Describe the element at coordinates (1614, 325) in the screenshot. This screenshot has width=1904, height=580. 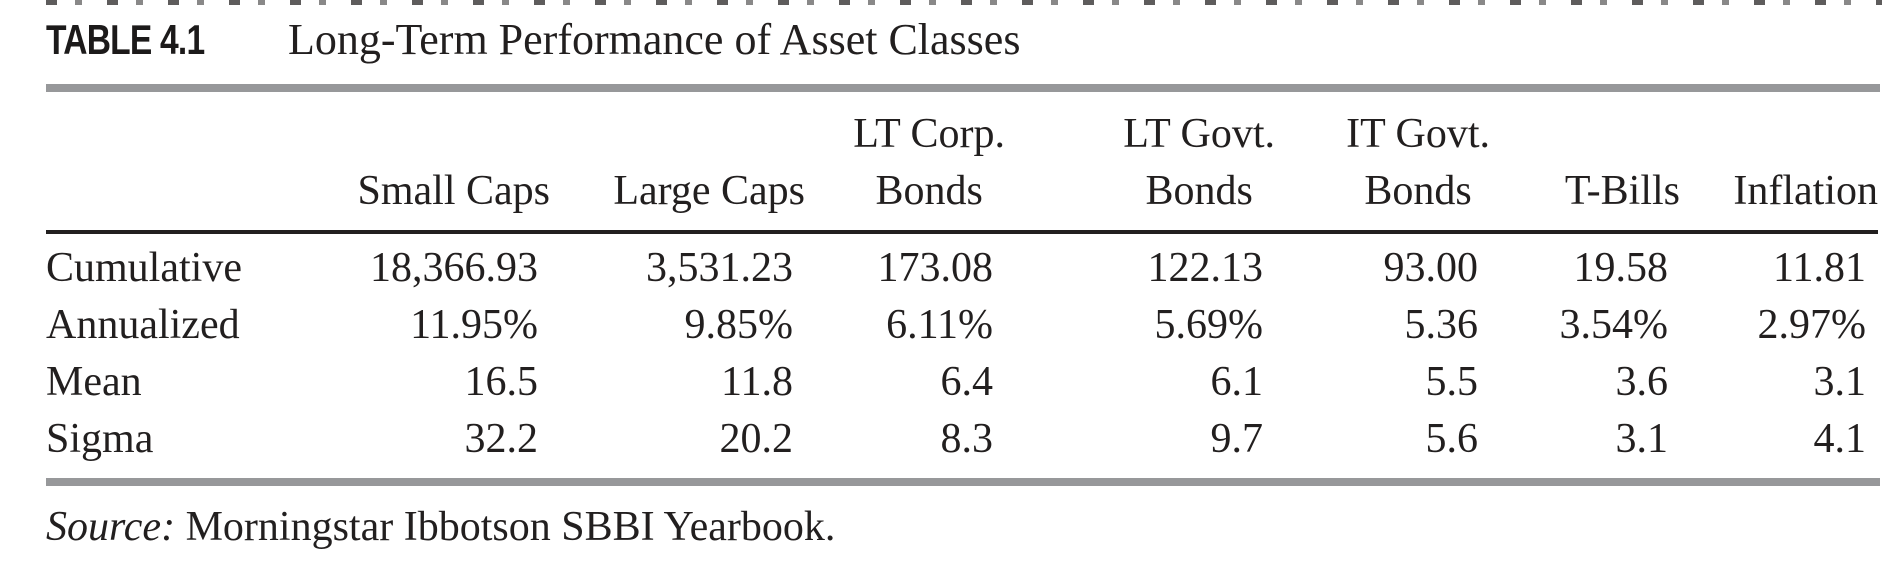
I see `data-cell: 3.54%` at that location.